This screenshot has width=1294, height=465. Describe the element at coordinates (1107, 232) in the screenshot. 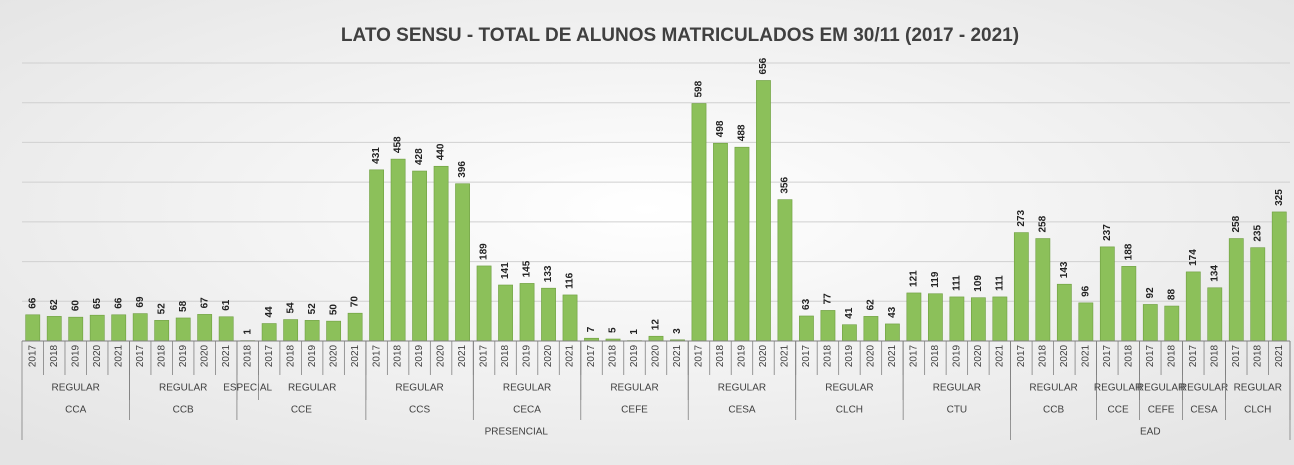

I see `value-label: 237` at that location.